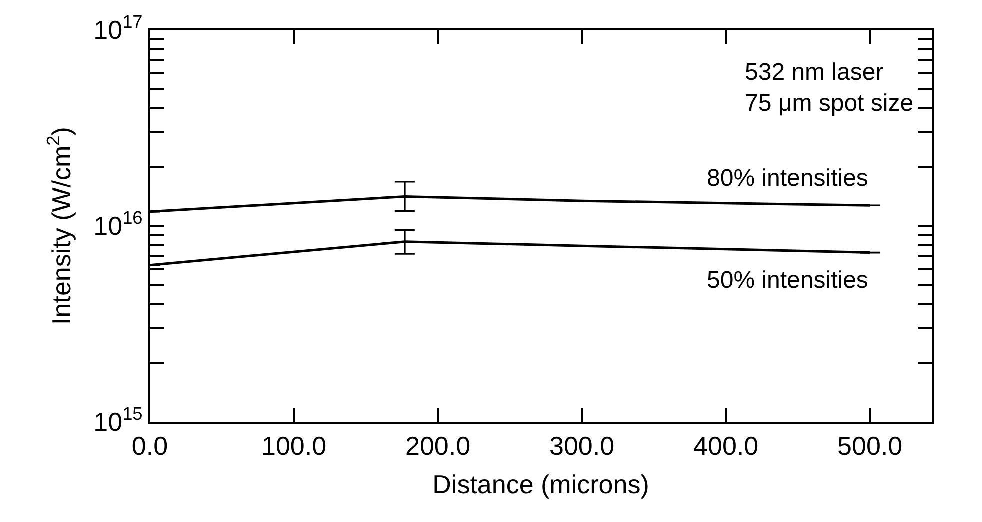 This screenshot has height=522, width=982. I want to click on x-tick-label: 300.0, so click(582, 446).